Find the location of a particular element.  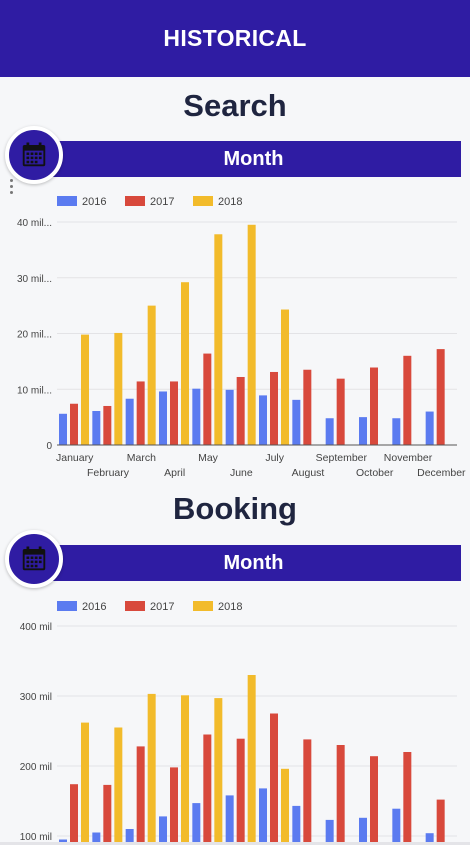

x-tick-label: May is located at coordinates (208, 458).